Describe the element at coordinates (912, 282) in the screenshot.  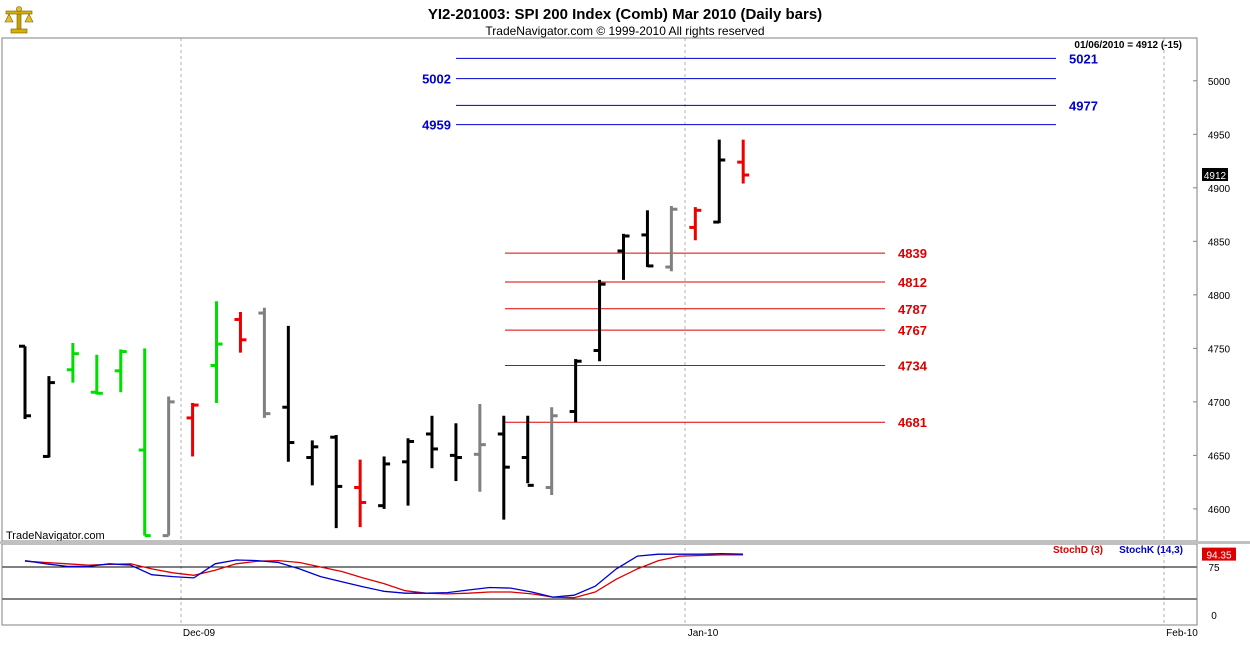
I see `level-label-4812: 4812` at that location.